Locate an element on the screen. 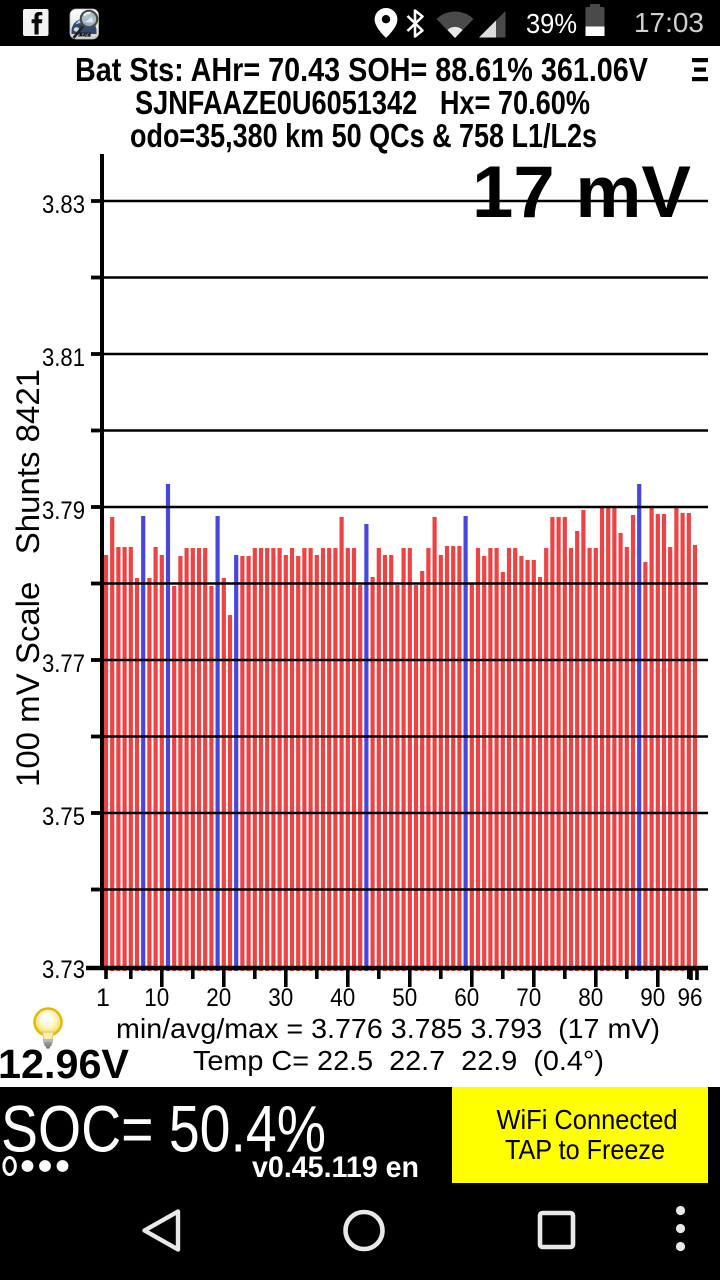 This screenshot has width=720, height=1280. svg-text: 39% is located at coordinates (551, 23).